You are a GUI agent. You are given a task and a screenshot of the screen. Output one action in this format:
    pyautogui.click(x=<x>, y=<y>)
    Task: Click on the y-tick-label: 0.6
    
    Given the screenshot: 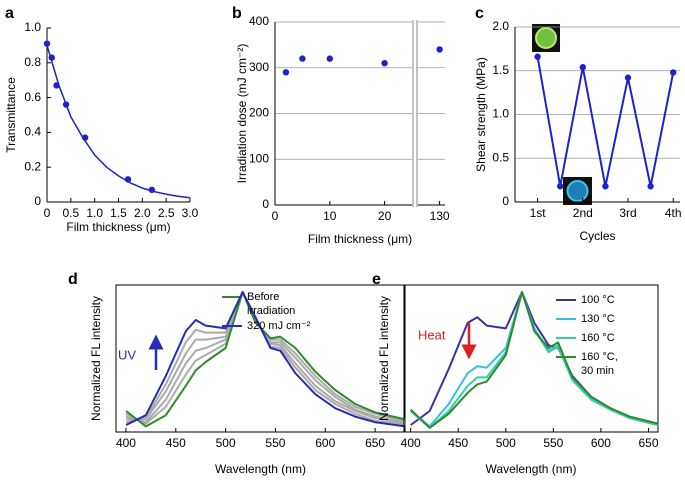 What is the action you would take?
    pyautogui.click(x=32, y=97)
    